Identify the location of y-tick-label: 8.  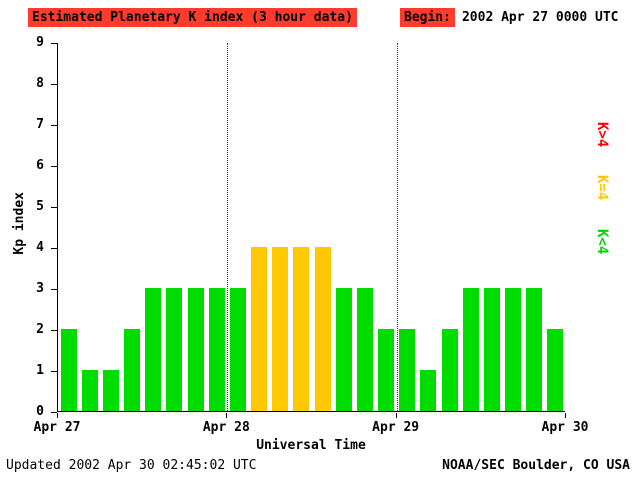
(40, 83).